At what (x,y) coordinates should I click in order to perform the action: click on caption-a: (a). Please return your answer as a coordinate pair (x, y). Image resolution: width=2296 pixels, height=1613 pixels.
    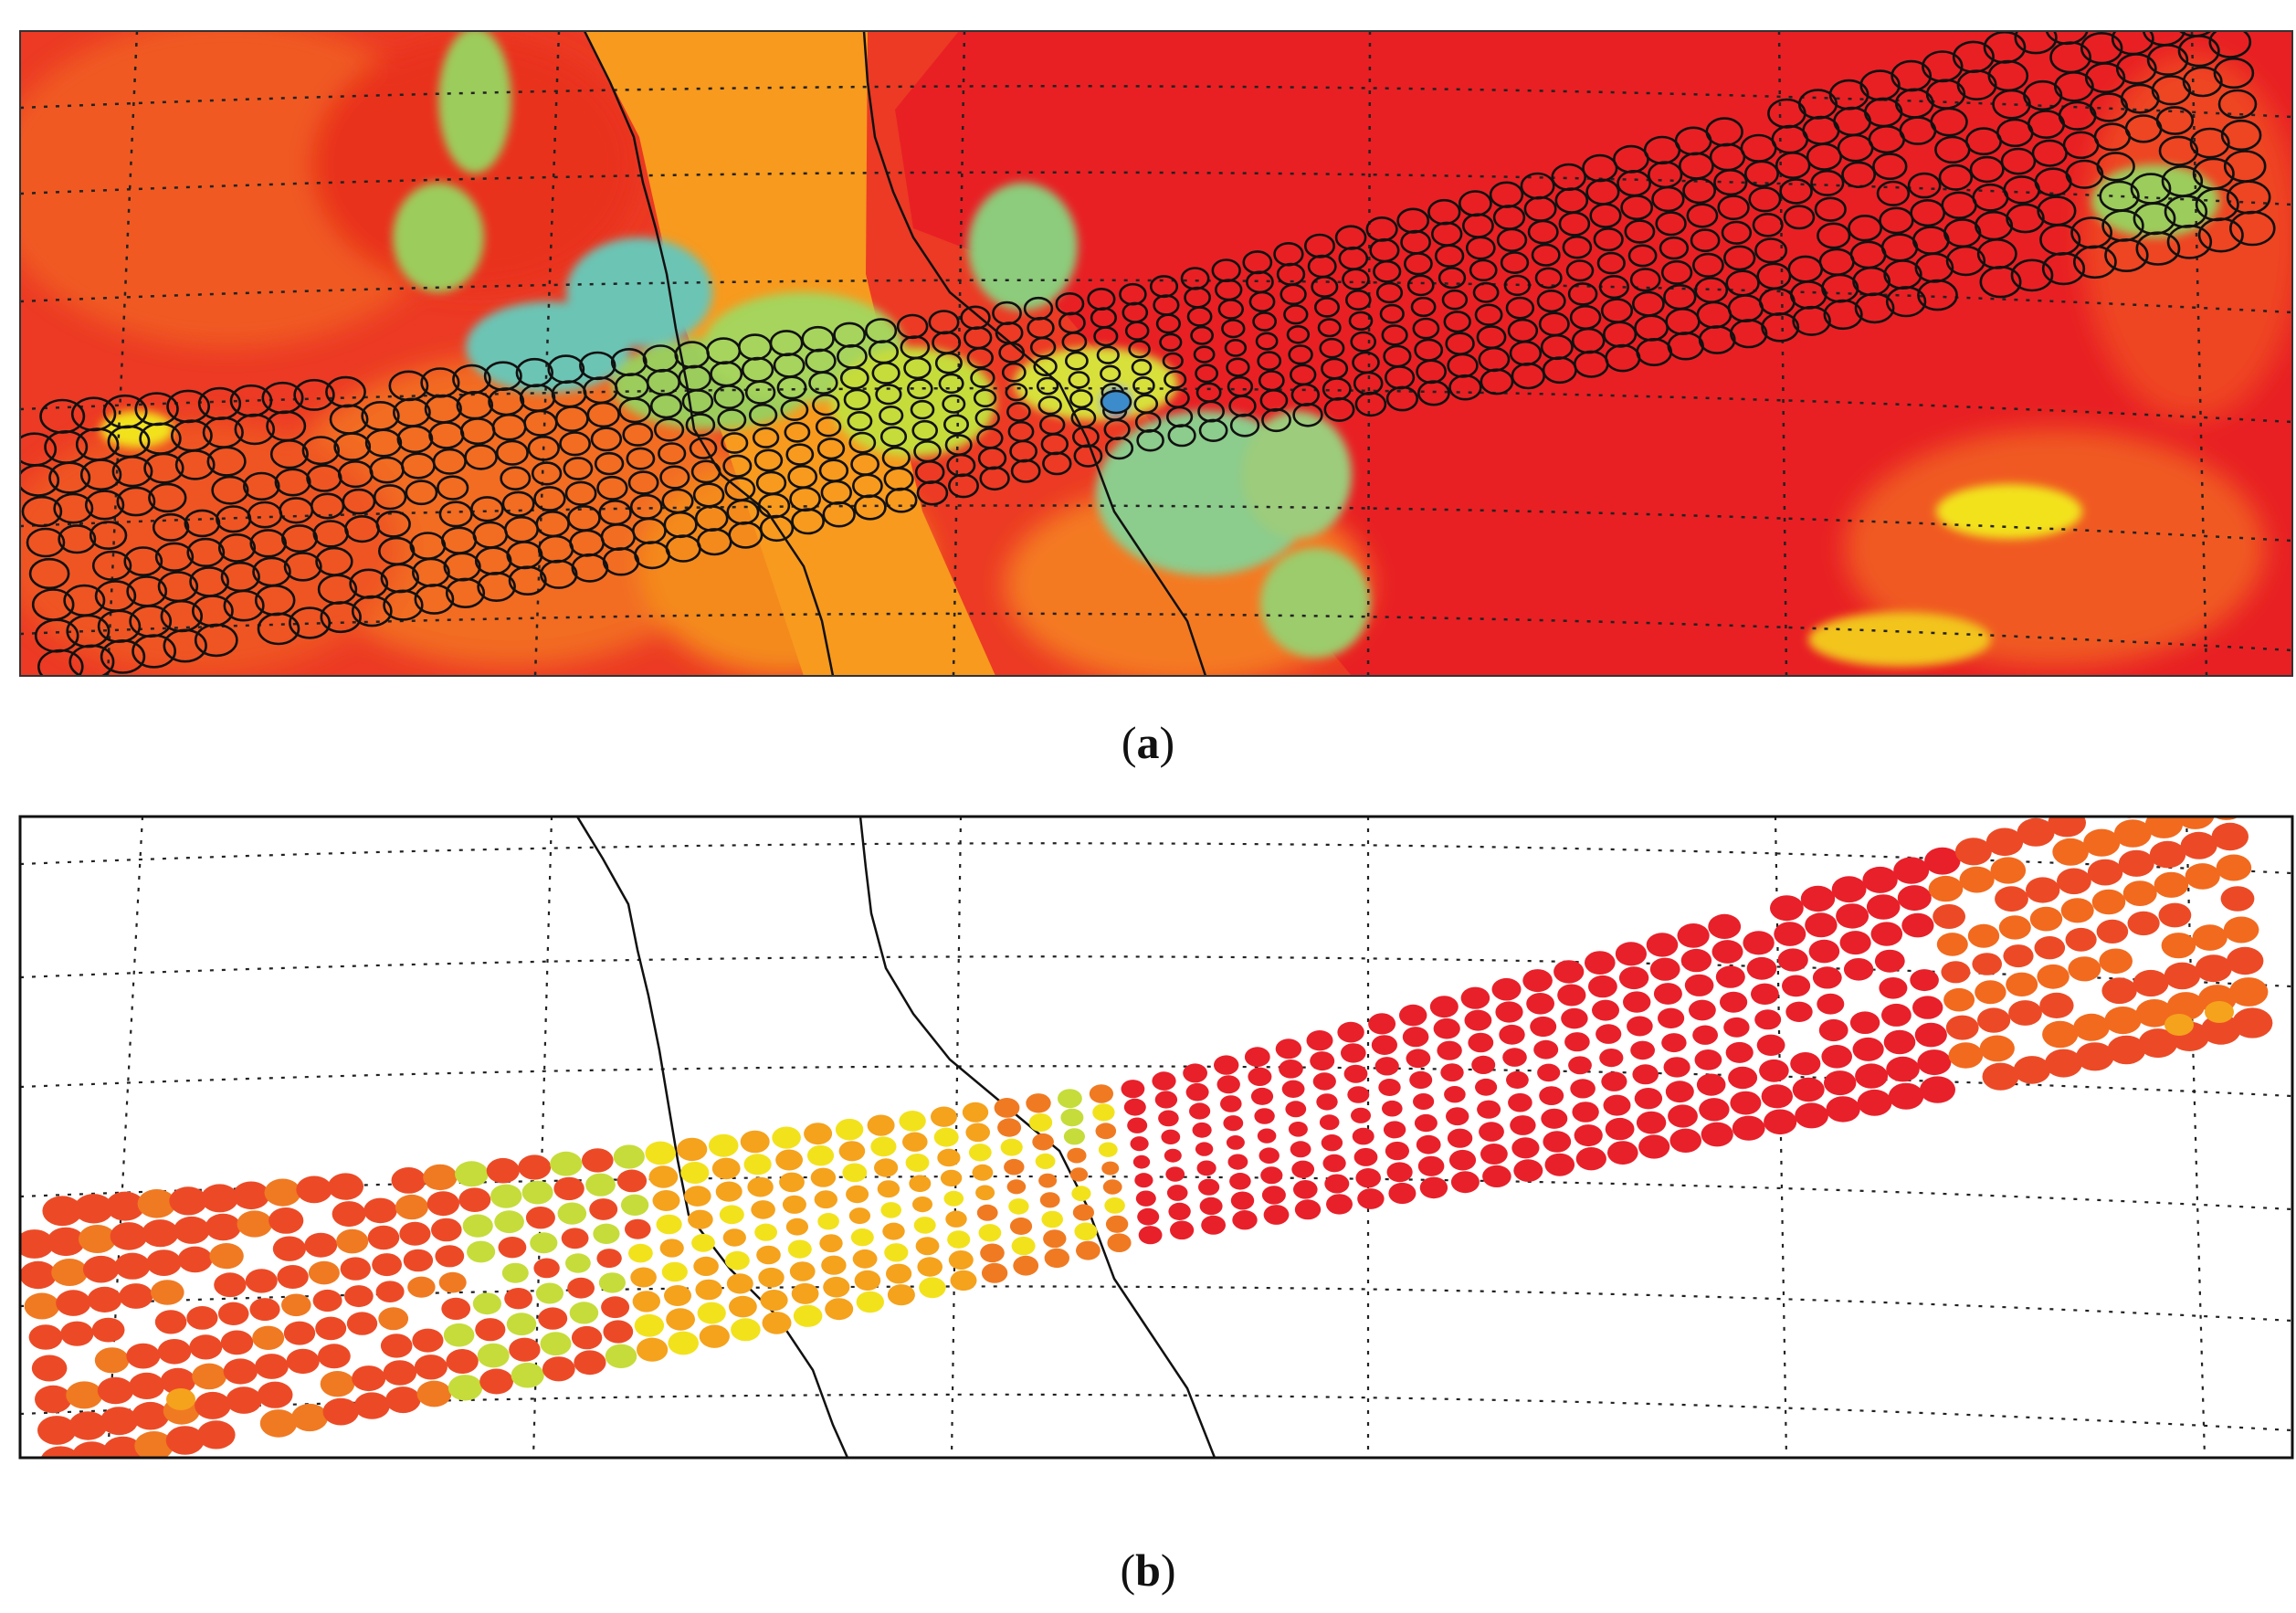
    Looking at the image, I should click on (1148, 742).